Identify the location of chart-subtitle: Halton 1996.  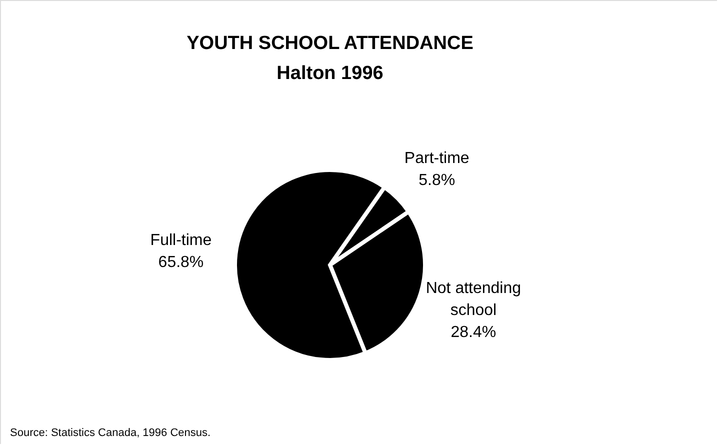
(330, 73).